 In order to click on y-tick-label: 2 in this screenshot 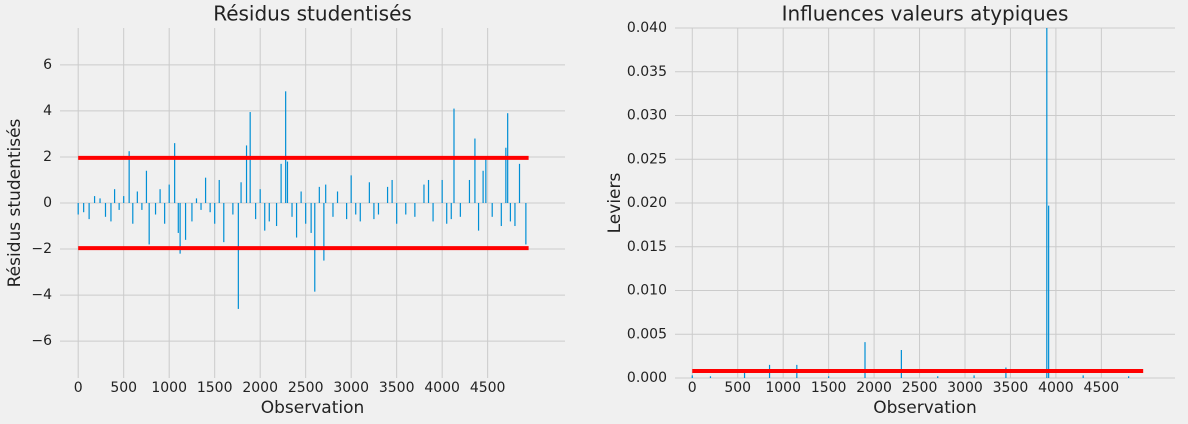, I will do `click(47, 157)`.